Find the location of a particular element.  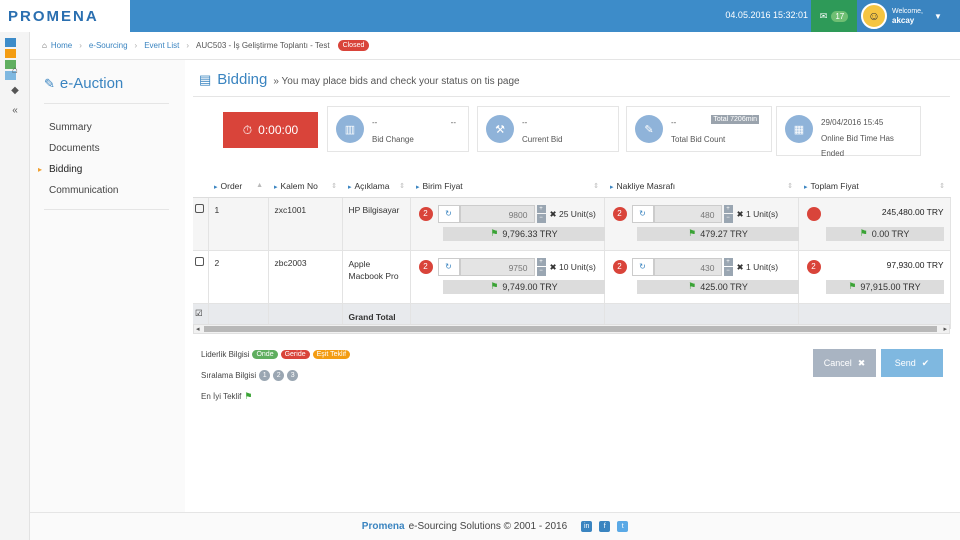

edit-icon: ✎ is located at coordinates (649, 129).